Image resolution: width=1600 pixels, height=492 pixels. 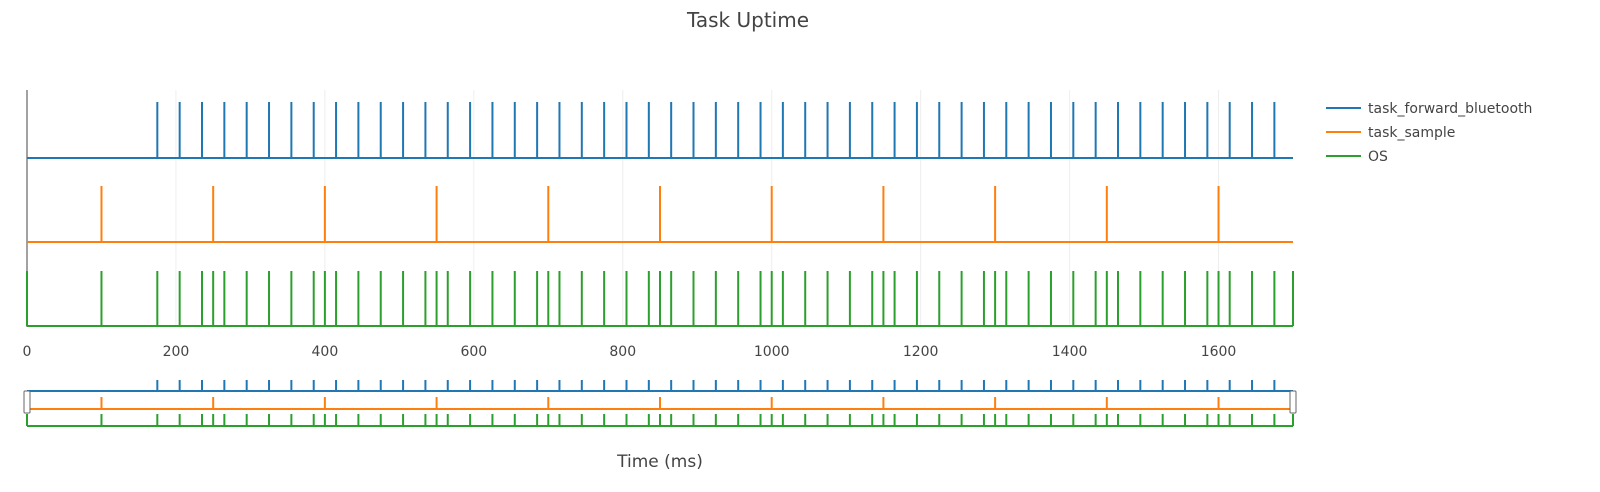 What do you see at coordinates (27, 352) in the screenshot?
I see `x-tick-label: 0` at bounding box center [27, 352].